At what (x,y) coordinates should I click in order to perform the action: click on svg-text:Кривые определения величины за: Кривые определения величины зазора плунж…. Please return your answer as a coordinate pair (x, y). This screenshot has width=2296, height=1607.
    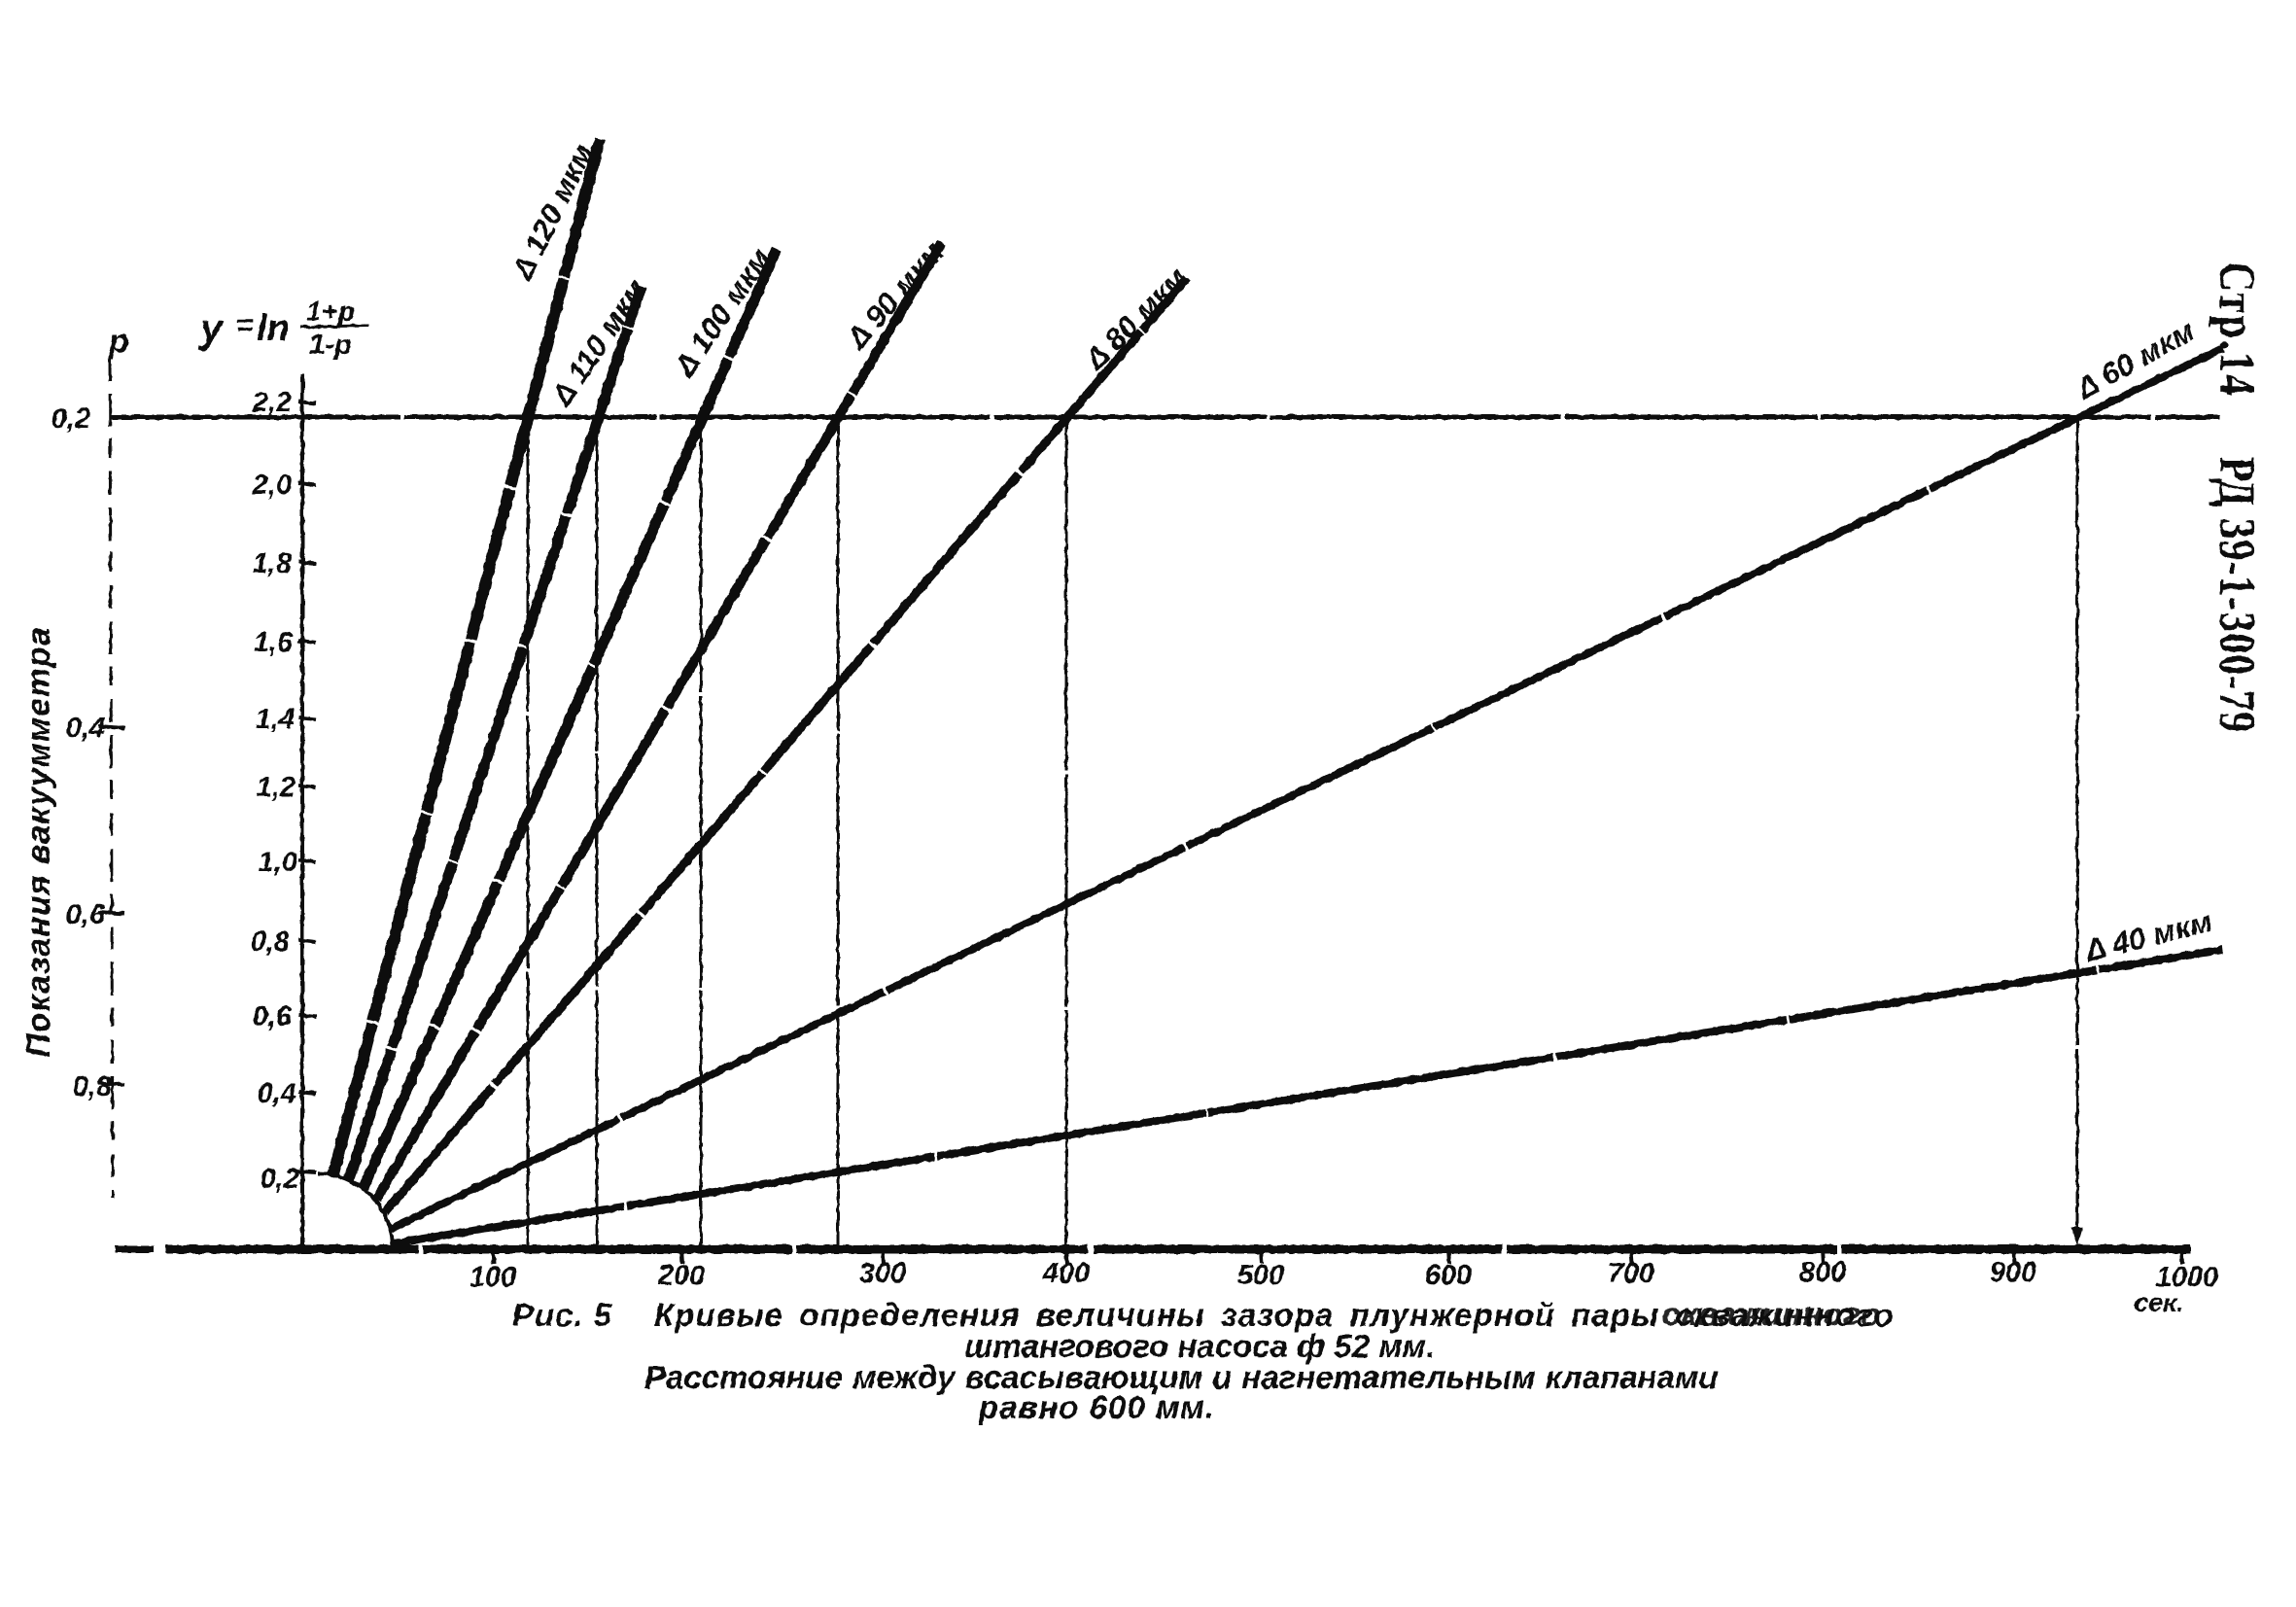
    Looking at the image, I should click on (1274, 1315).